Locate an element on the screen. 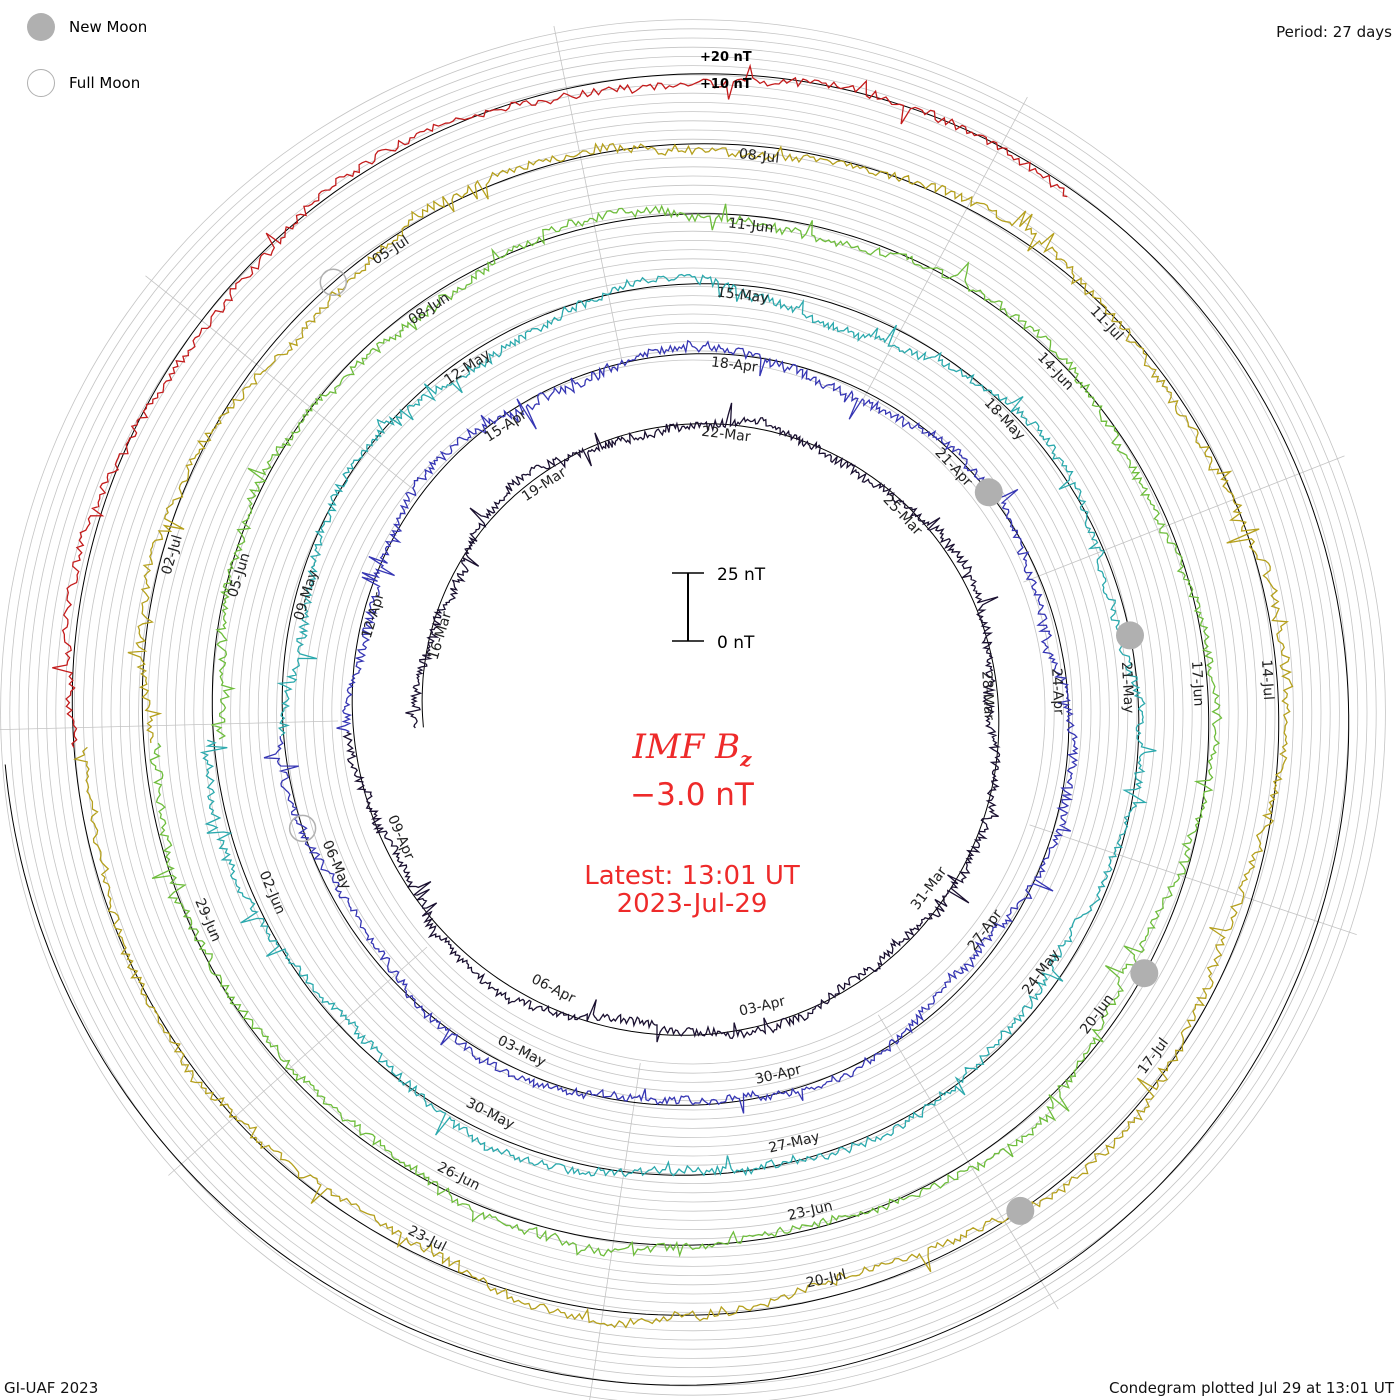 This screenshot has height=1400, width=1400. scale-bar-bottom-label: 0 nT is located at coordinates (736, 643).